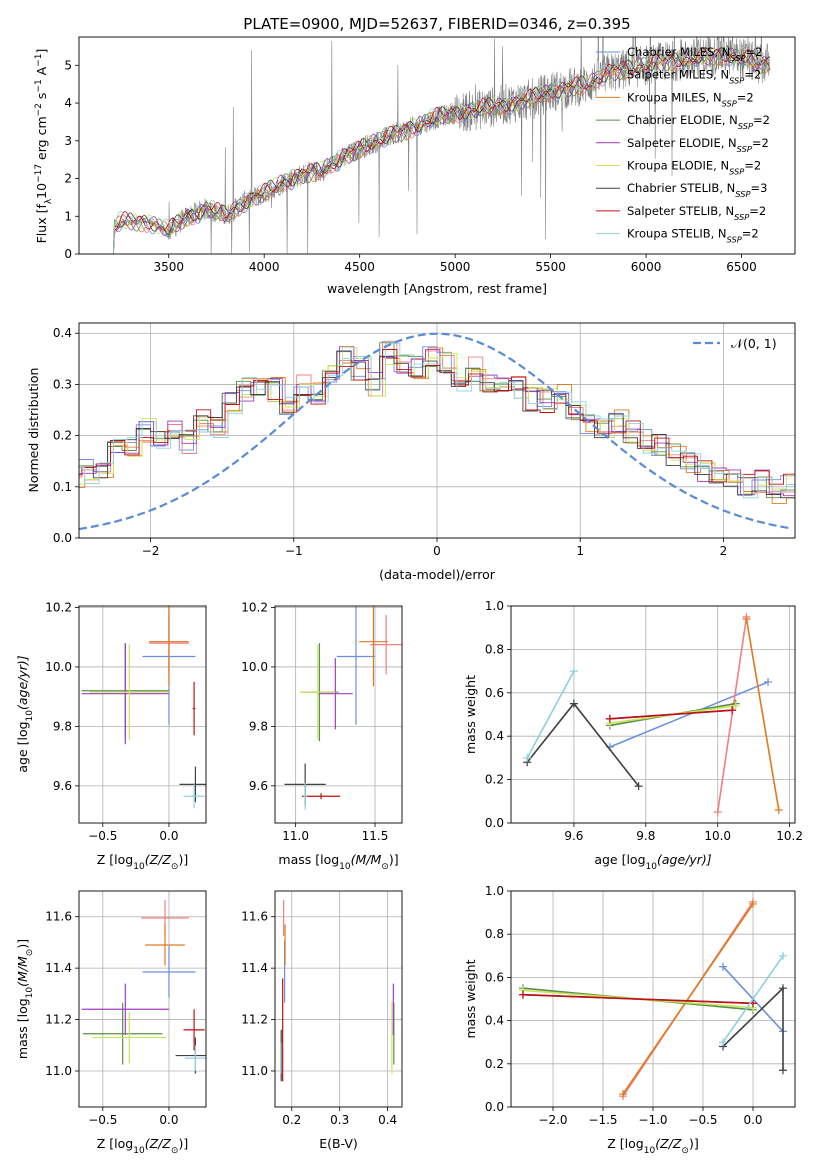  Describe the element at coordinates (697, 190) in the screenshot. I see `legend-label: Chabrier STELIB, NSSP=3` at that location.